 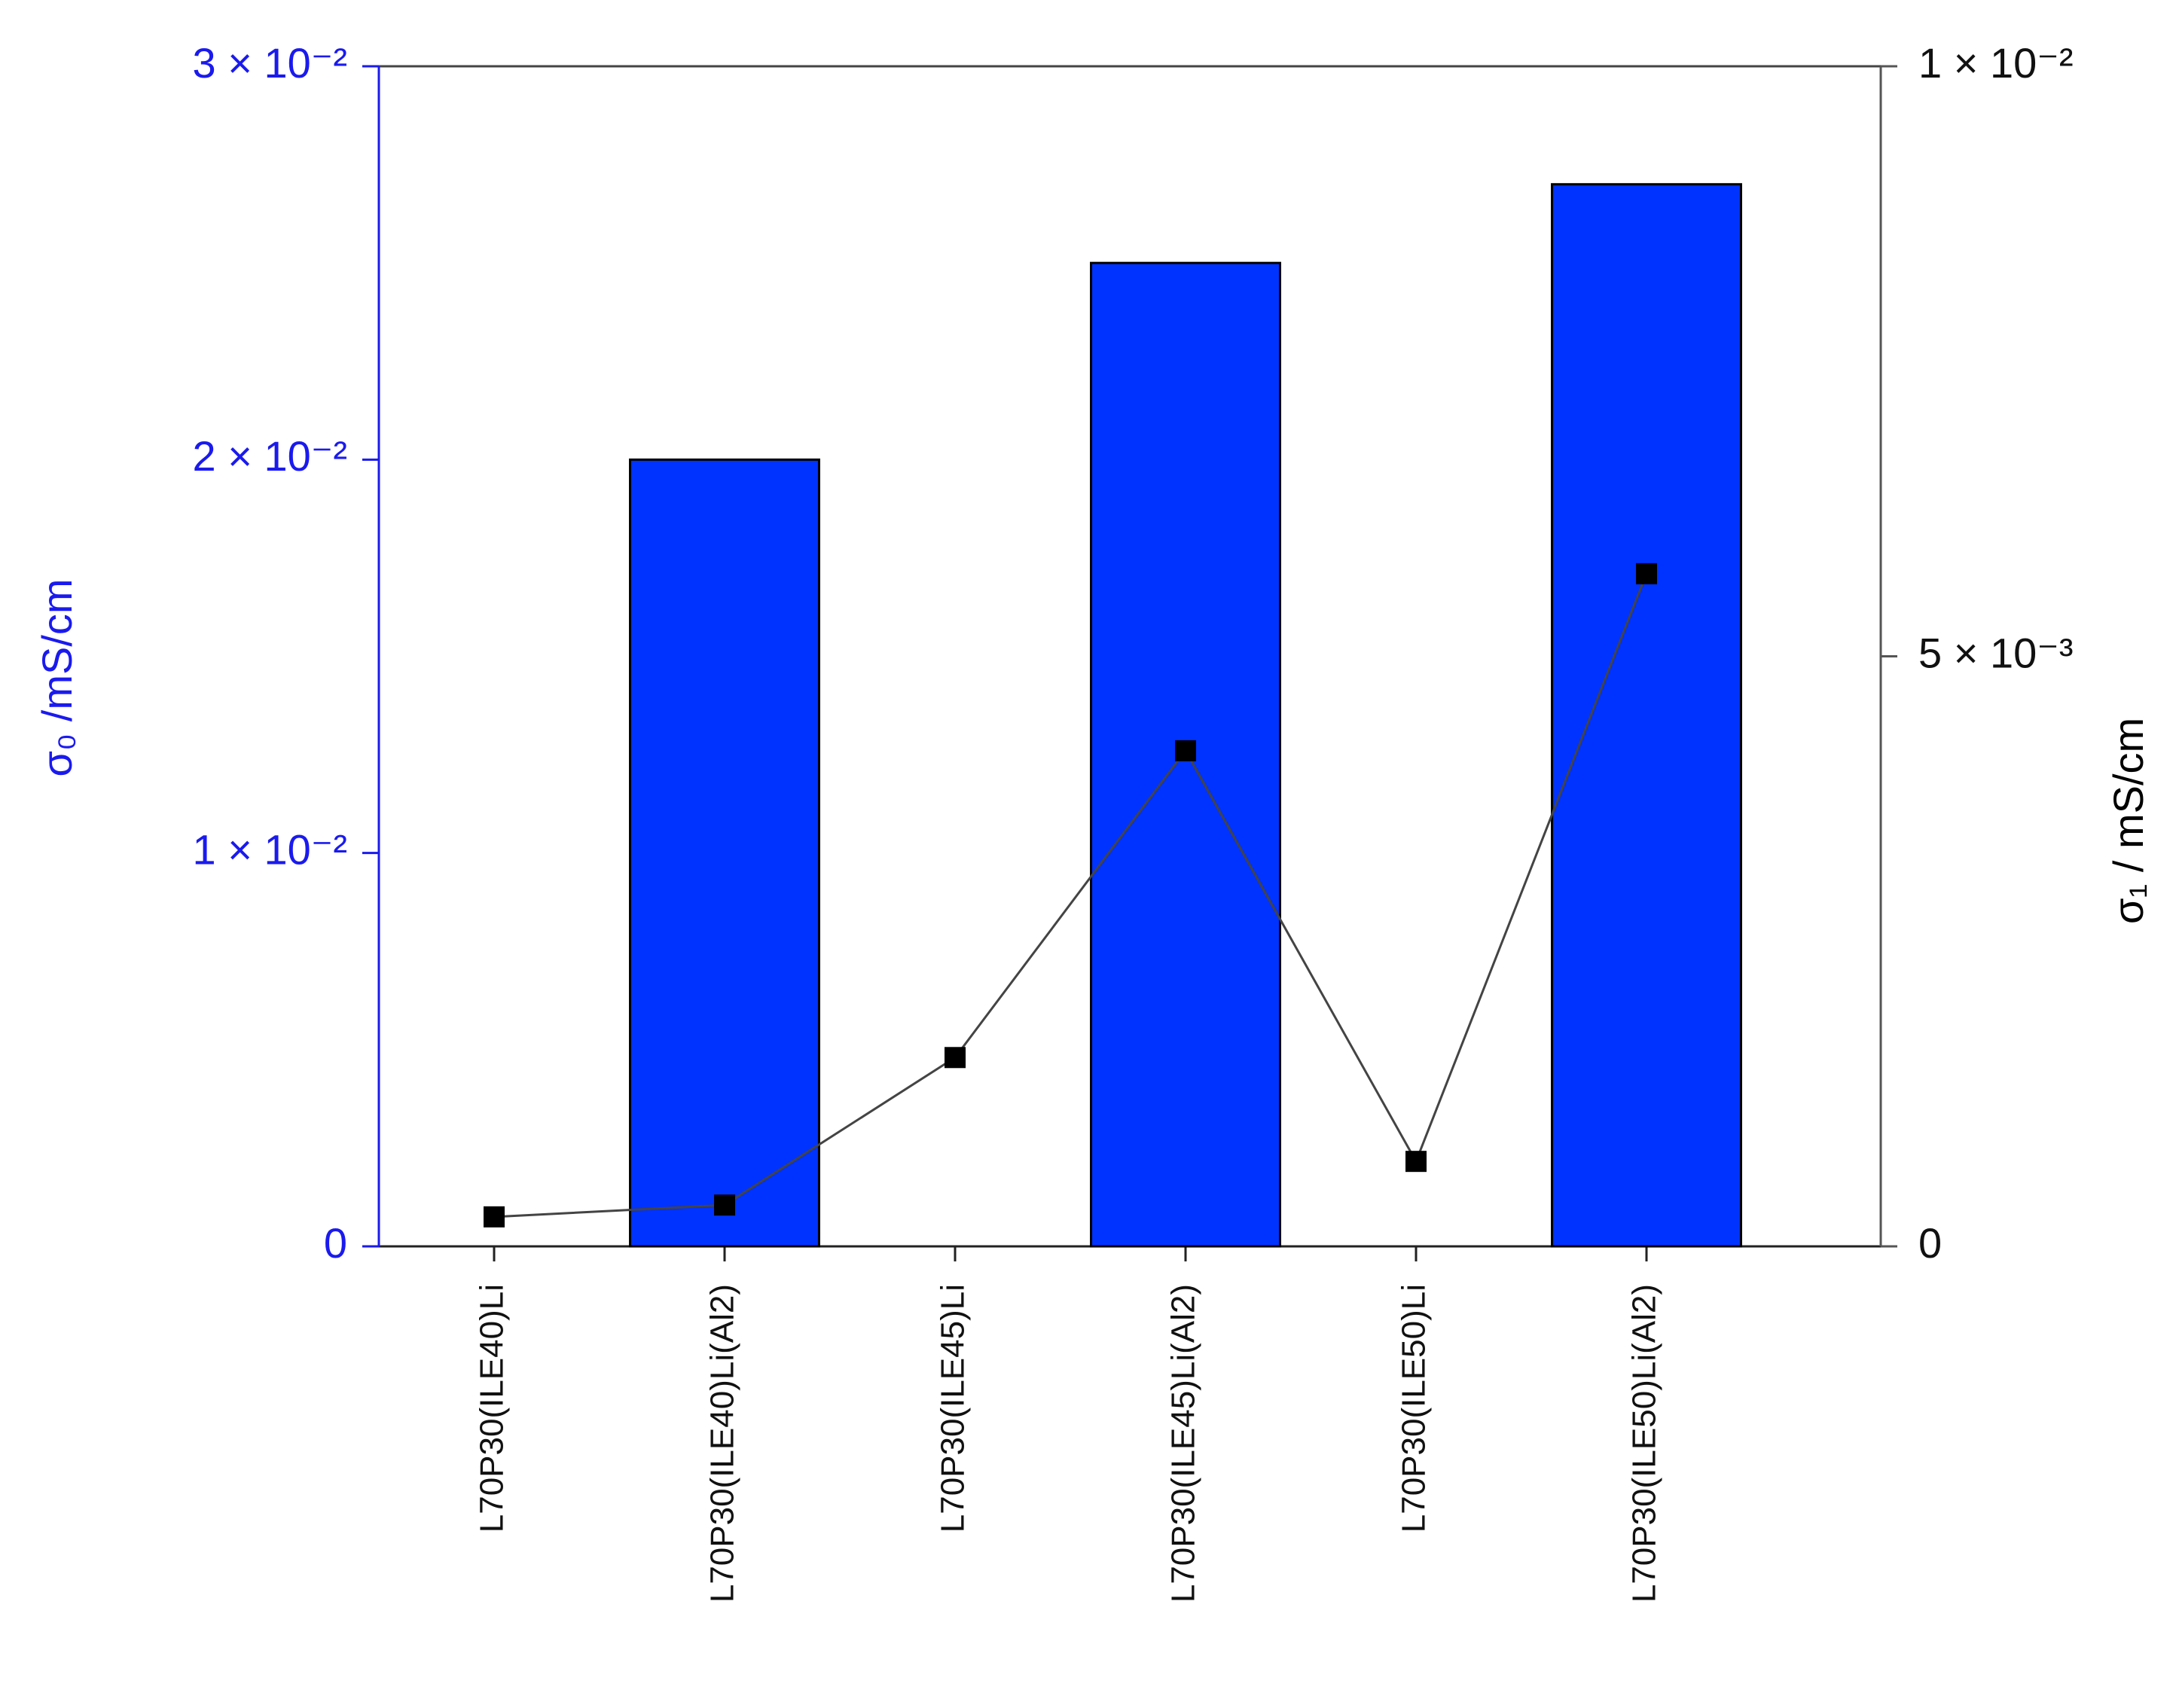 I want to click on x-tick-label: L70P30(ILE50)Li, so click(x=1414, y=1408).